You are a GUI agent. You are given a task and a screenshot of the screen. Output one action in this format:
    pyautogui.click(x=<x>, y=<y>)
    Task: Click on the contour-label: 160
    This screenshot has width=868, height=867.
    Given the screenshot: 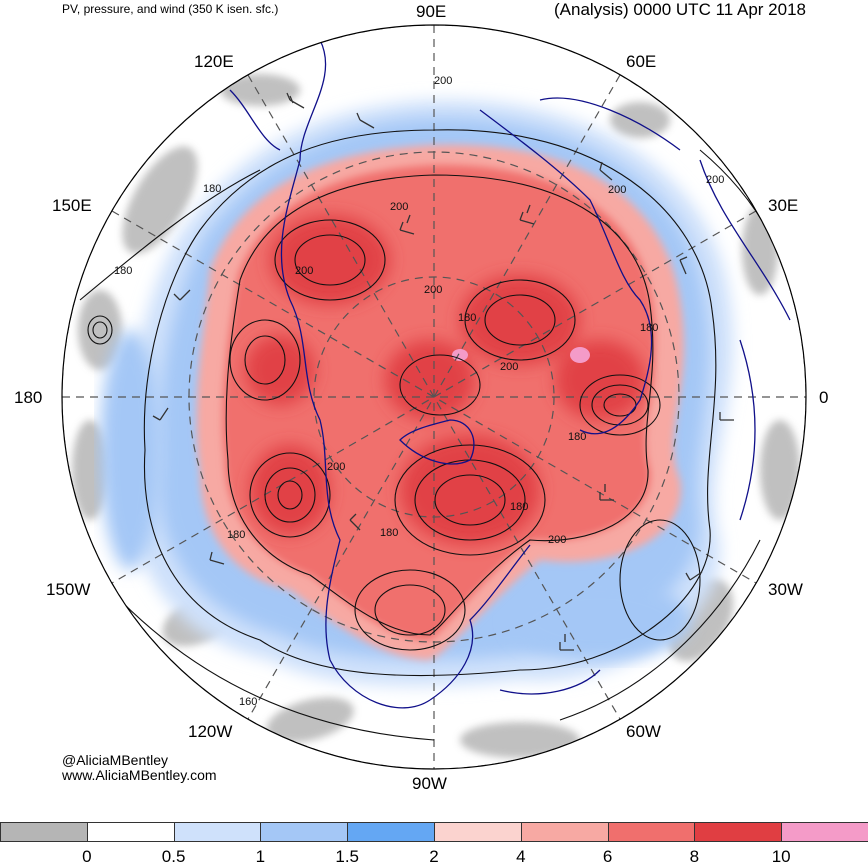 What is the action you would take?
    pyautogui.click(x=248, y=702)
    